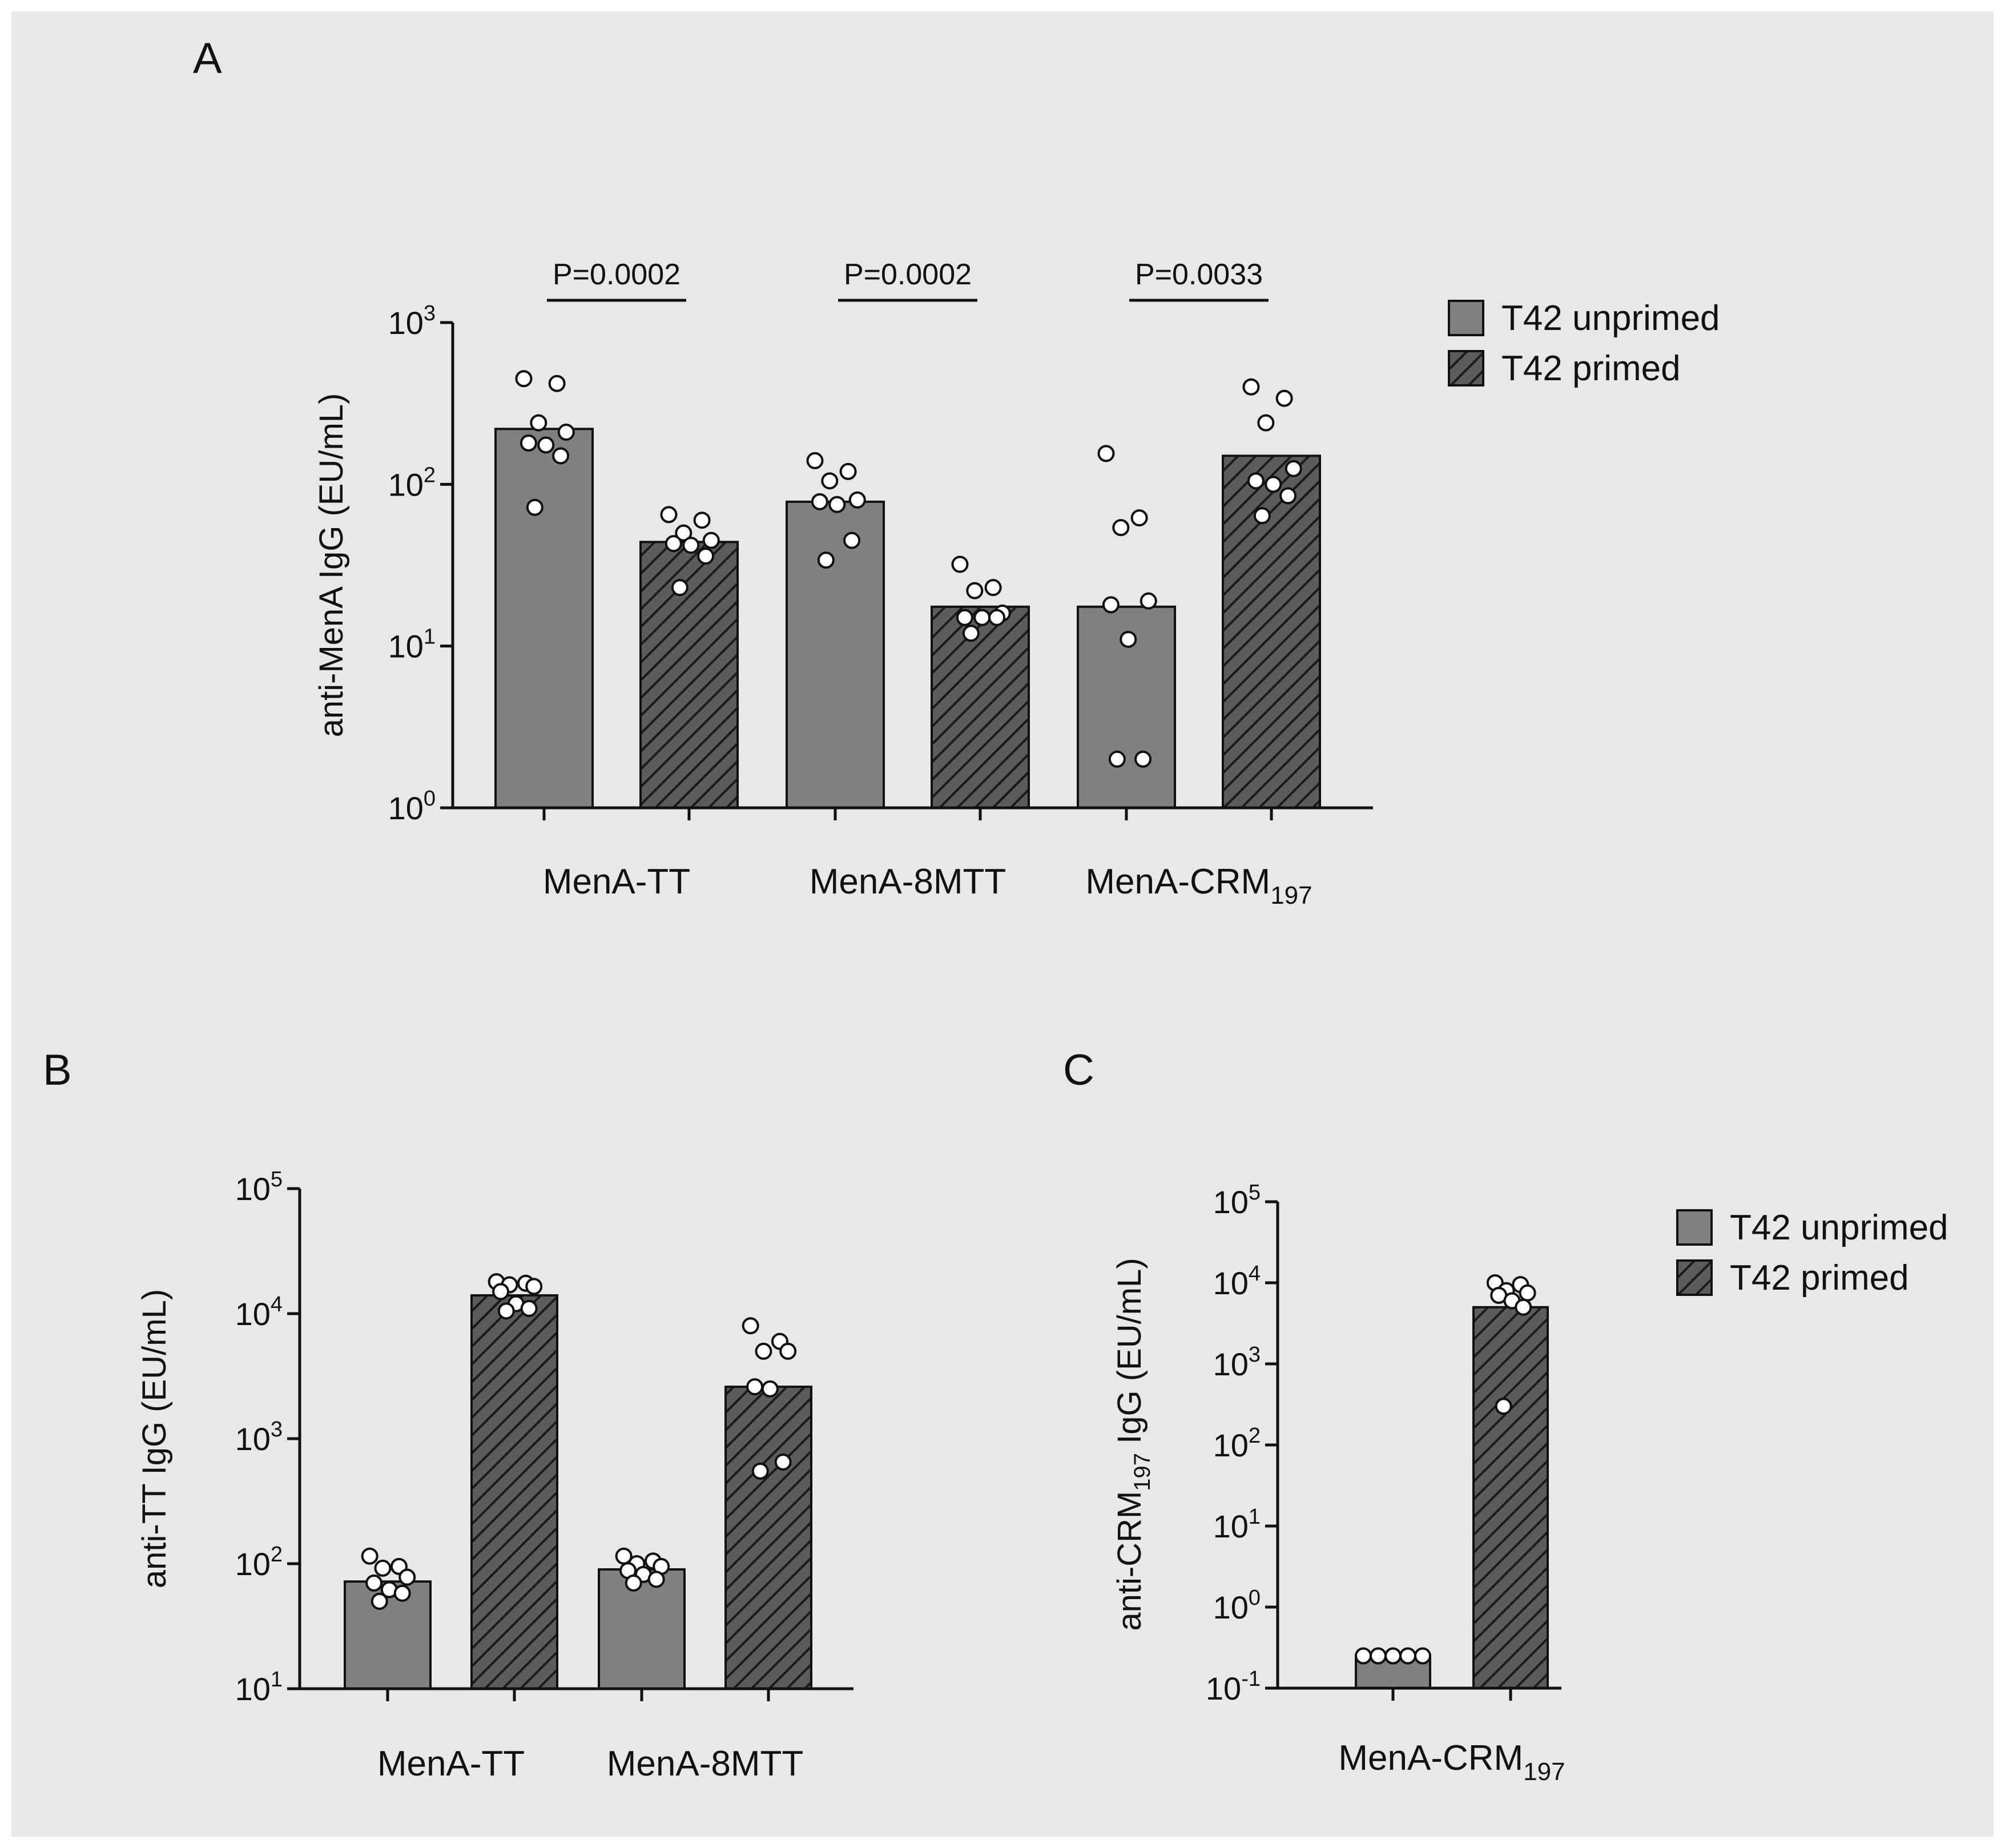 The image size is (2005, 1848). Describe the element at coordinates (1695, 1227) in the screenshot. I see `legend-bottom-unprimed-swatch` at that location.